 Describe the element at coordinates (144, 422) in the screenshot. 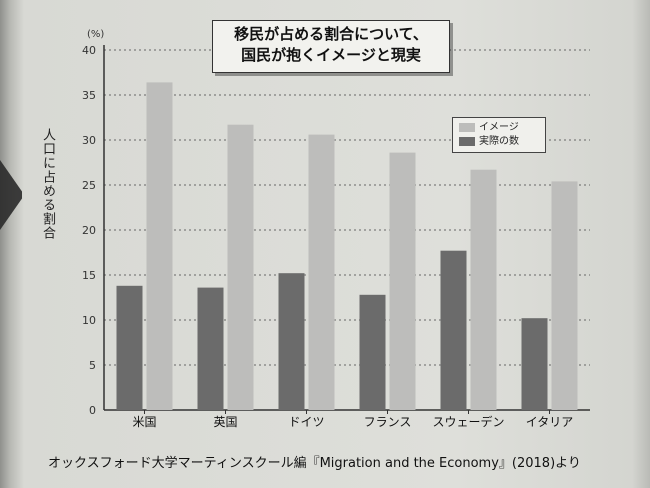

I see `x-tick-label: 米国` at that location.